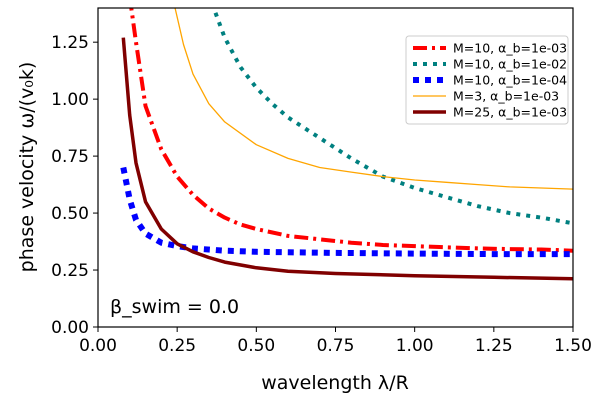 This screenshot has width=598, height=403. Describe the element at coordinates (573, 346) in the screenshot. I see `x-tick-label: 1.50` at that location.